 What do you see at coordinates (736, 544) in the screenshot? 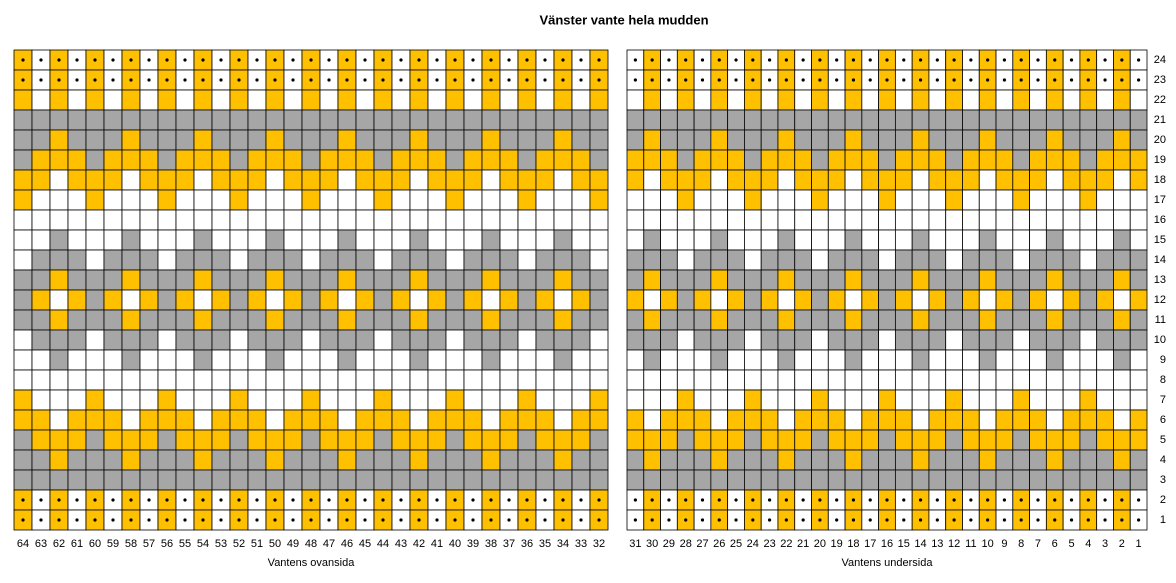
I see `column-number: 25` at bounding box center [736, 544].